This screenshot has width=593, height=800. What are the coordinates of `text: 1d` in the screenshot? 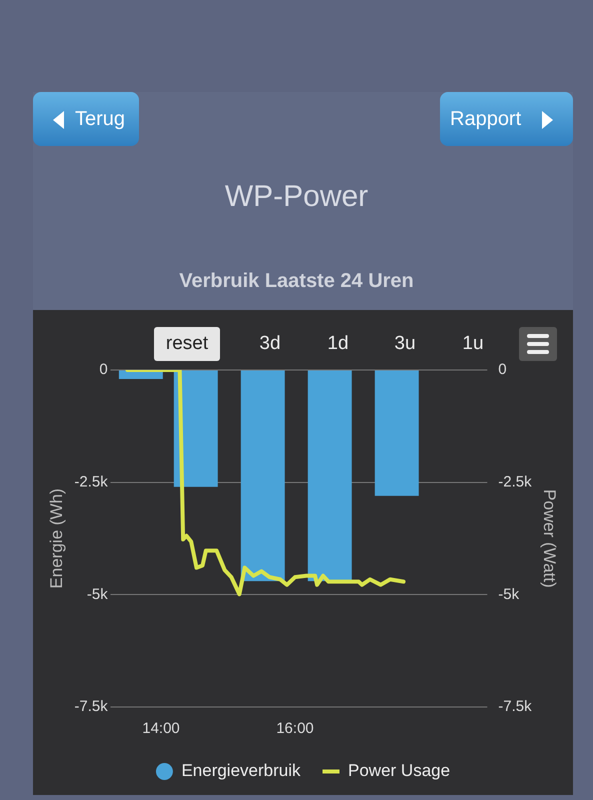 It's located at (338, 344).